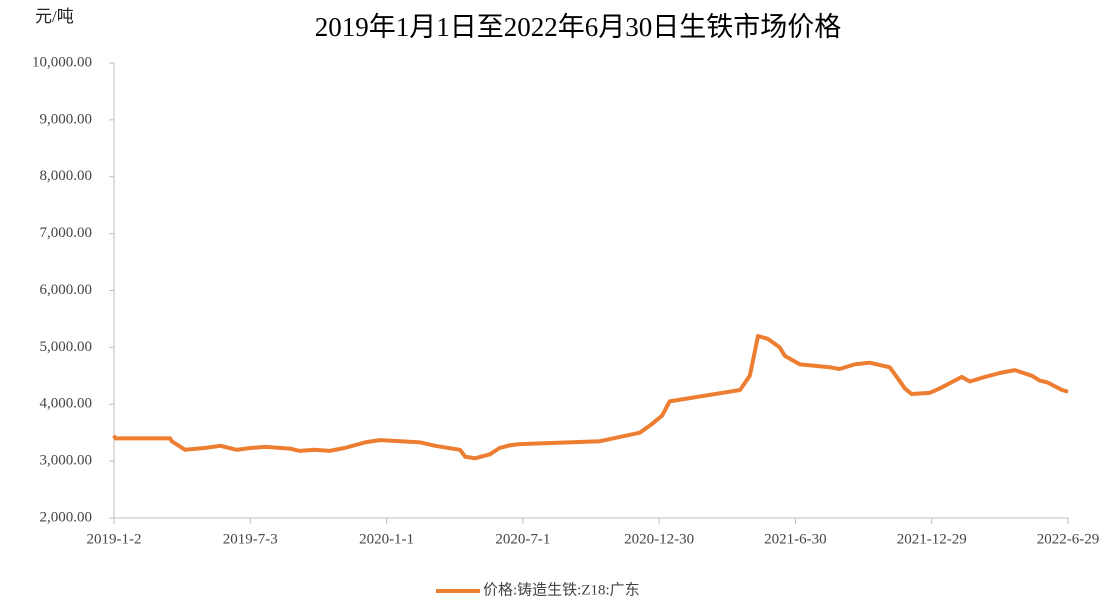 The image size is (1118, 608). What do you see at coordinates (561, 589) in the screenshot?
I see `legend-label: 价格:铸造生铁:Z18:广东` at bounding box center [561, 589].